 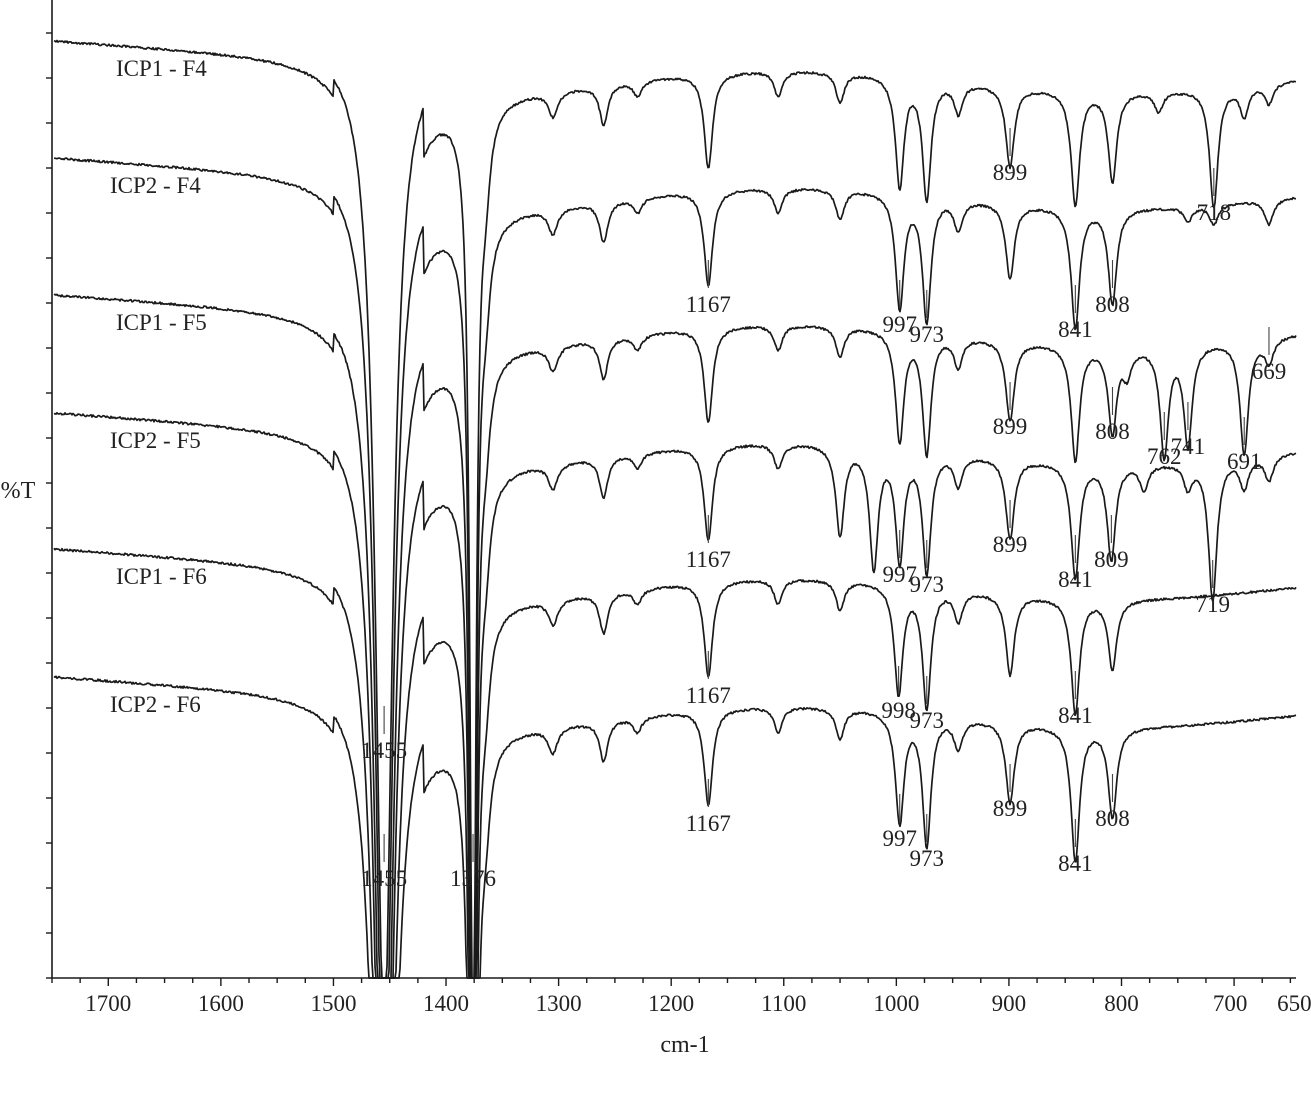 What do you see at coordinates (1111, 559) in the screenshot?
I see `peak-label: 809` at bounding box center [1111, 559].